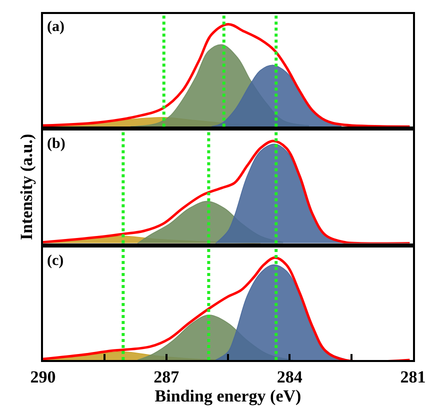  Describe the element at coordinates (289, 376) in the screenshot. I see `x-tick-label: 284` at that location.